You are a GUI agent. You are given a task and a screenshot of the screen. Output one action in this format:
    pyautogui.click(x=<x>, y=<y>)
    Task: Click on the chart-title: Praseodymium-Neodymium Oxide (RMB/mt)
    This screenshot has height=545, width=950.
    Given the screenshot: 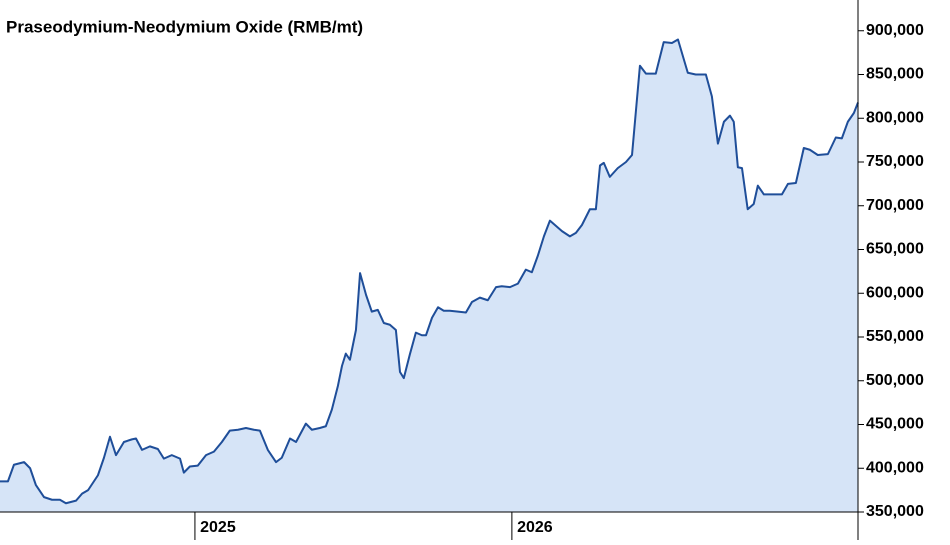 What is the action you would take?
    pyautogui.click(x=184, y=26)
    